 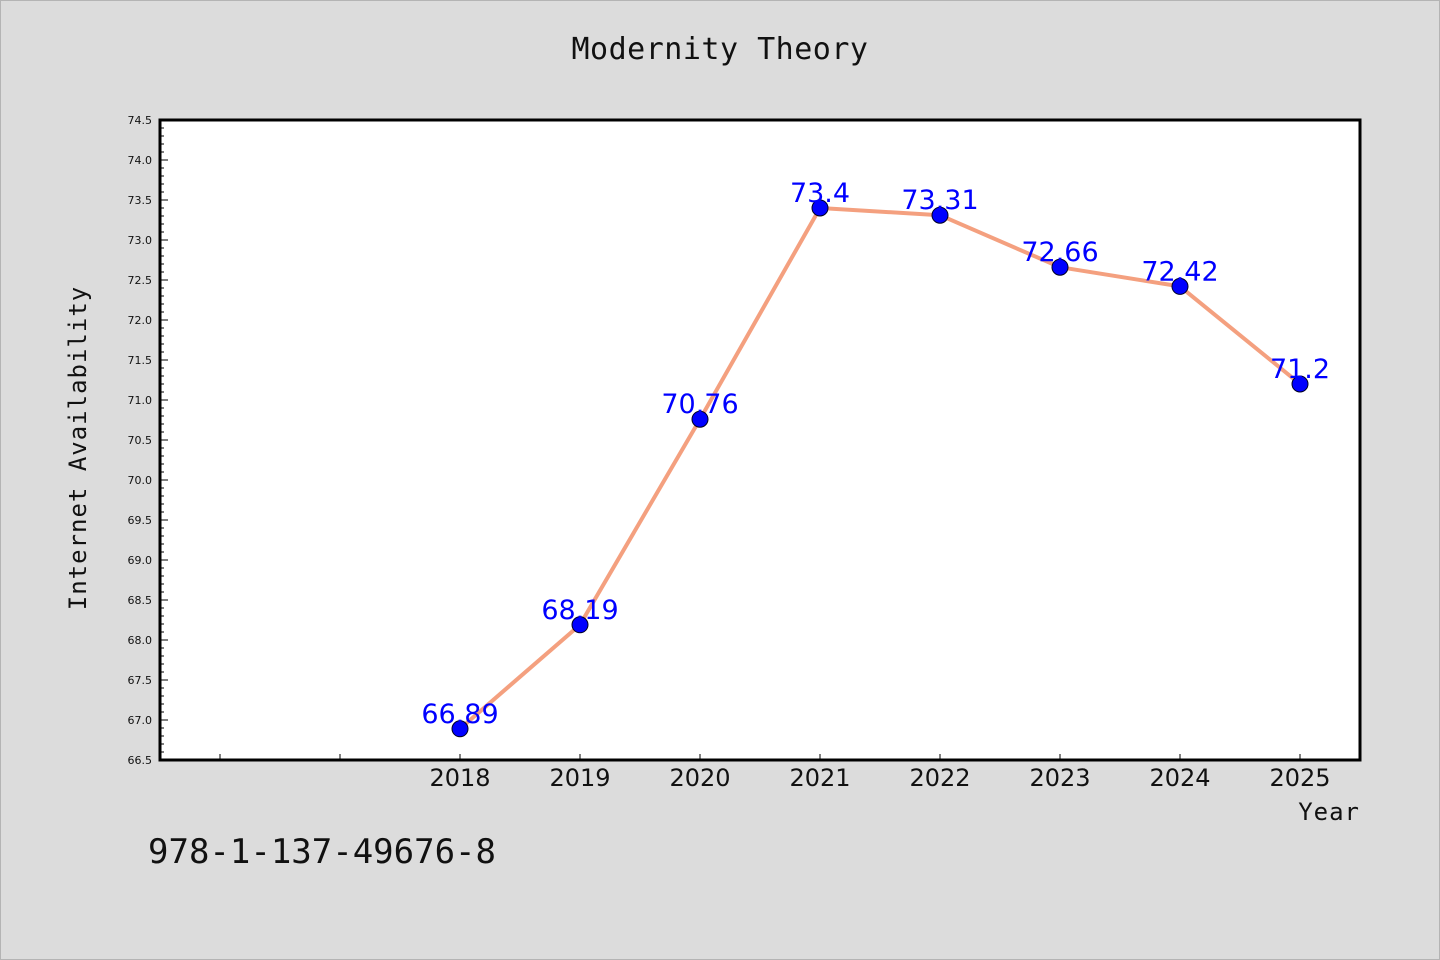 What do you see at coordinates (1059, 778) in the screenshot?
I see `x-tick-label: 2023` at bounding box center [1059, 778].